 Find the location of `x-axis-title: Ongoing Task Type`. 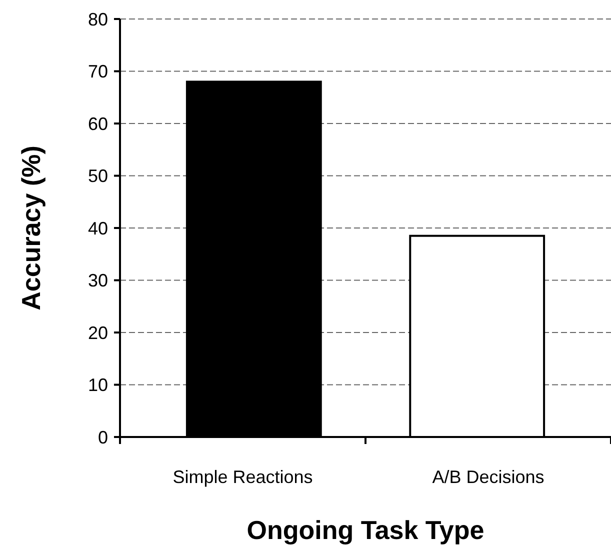

x-axis-title: Ongoing Task Type is located at coordinates (365, 530).